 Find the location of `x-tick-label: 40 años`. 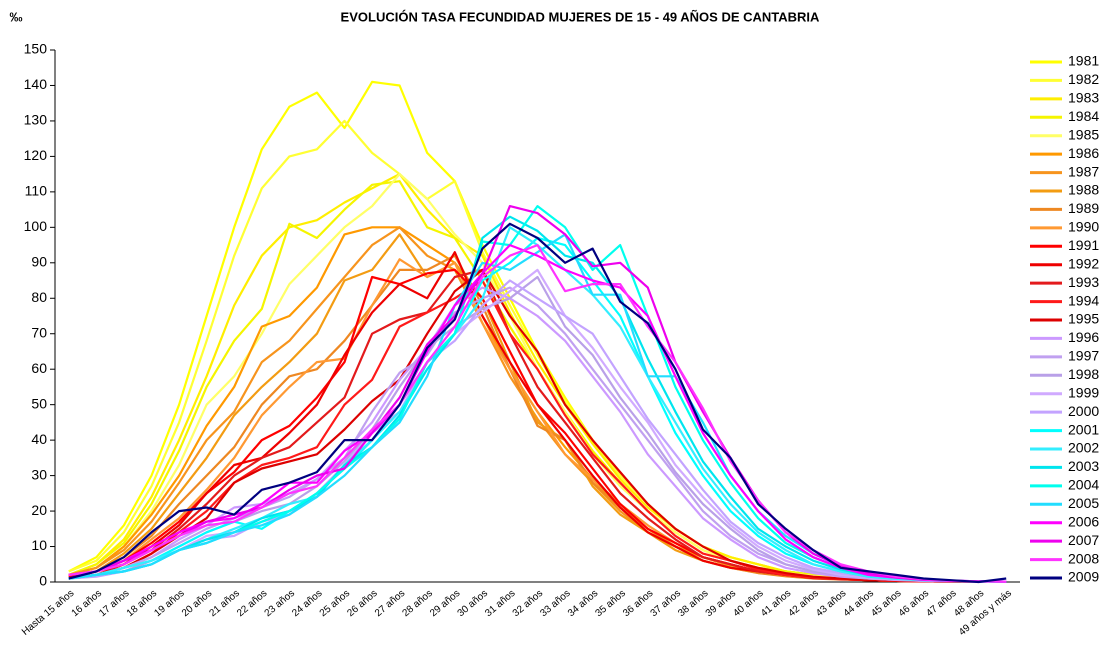

x-tick-label: 40 años is located at coordinates (748, 603).